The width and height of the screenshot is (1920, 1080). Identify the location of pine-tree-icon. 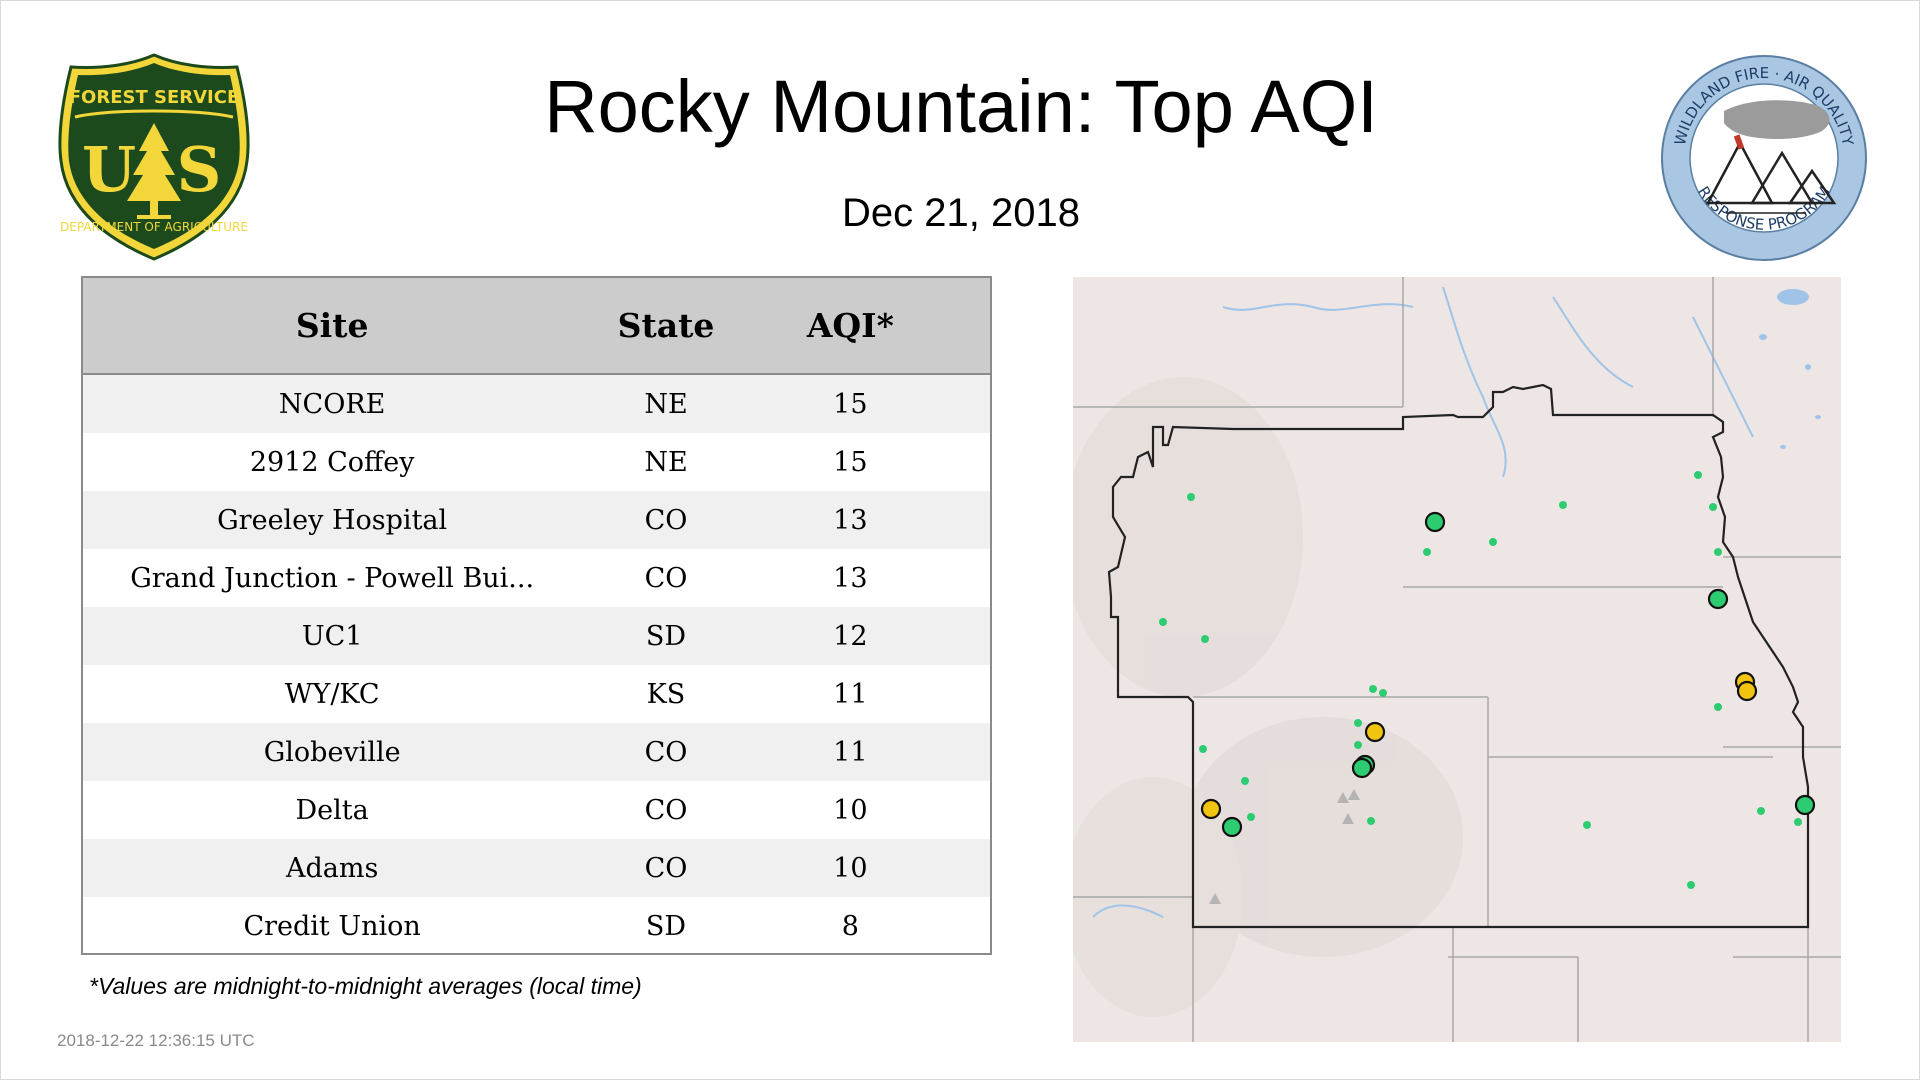
(154, 171).